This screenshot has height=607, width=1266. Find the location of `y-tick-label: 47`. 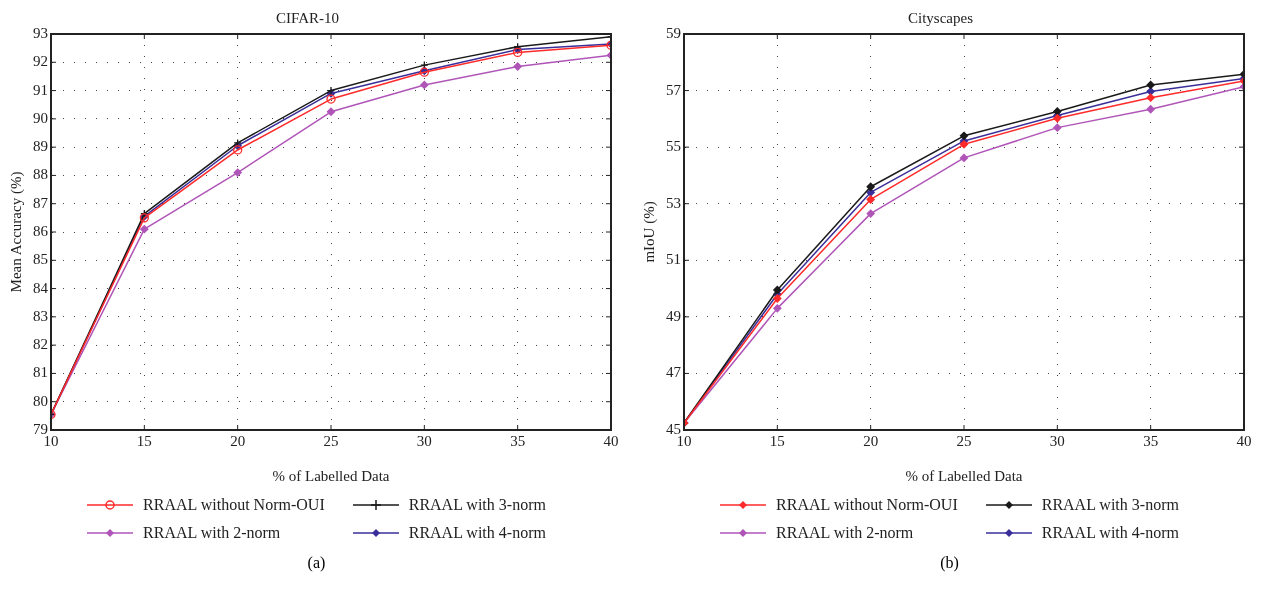

y-tick-label: 47 is located at coordinates (674, 372).